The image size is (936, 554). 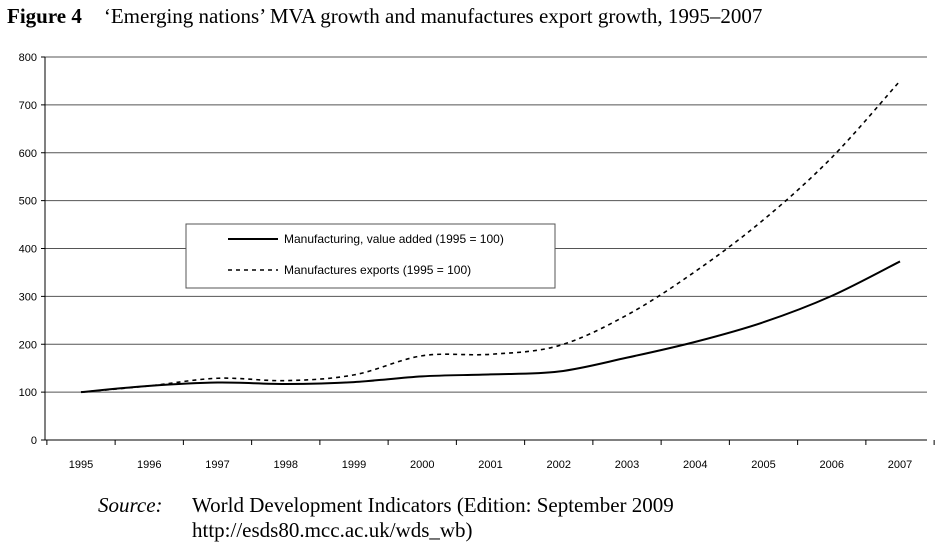 What do you see at coordinates (394, 239) in the screenshot?
I see `legend-label-mva: Manufacturing, value added (1995 = 100)` at bounding box center [394, 239].